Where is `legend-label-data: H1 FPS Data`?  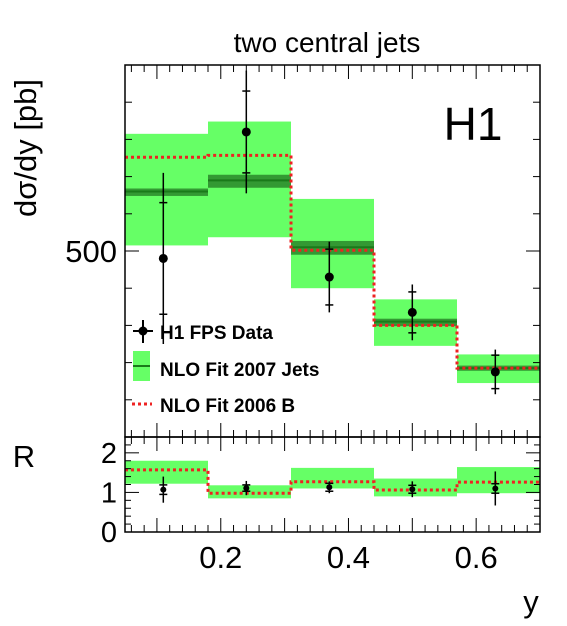 legend-label-data: H1 FPS Data is located at coordinates (216, 333).